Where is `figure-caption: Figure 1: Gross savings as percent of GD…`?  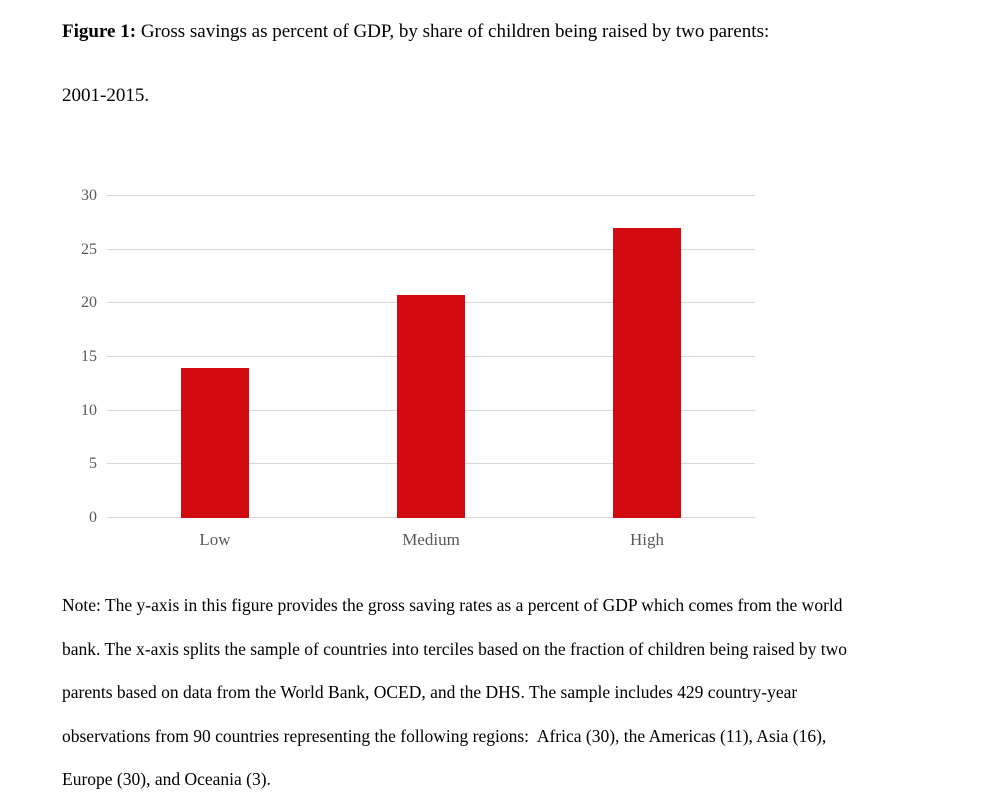 figure-caption: Figure 1: Gross savings as percent of GD… is located at coordinates (512, 64).